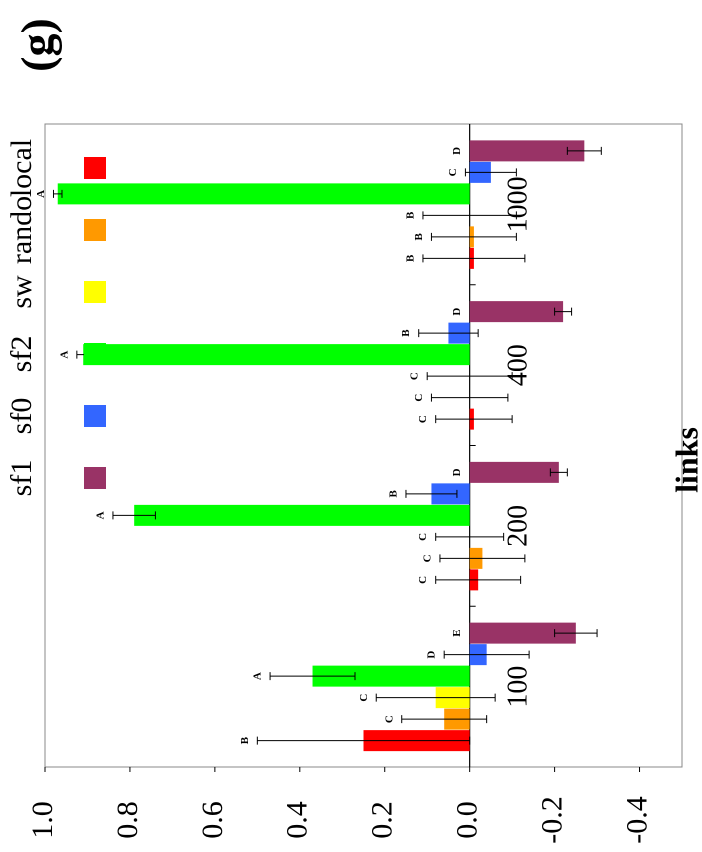 The width and height of the screenshot is (702, 852). What do you see at coordinates (21, 292) in the screenshot?
I see `legend-label: sw` at bounding box center [21, 292].